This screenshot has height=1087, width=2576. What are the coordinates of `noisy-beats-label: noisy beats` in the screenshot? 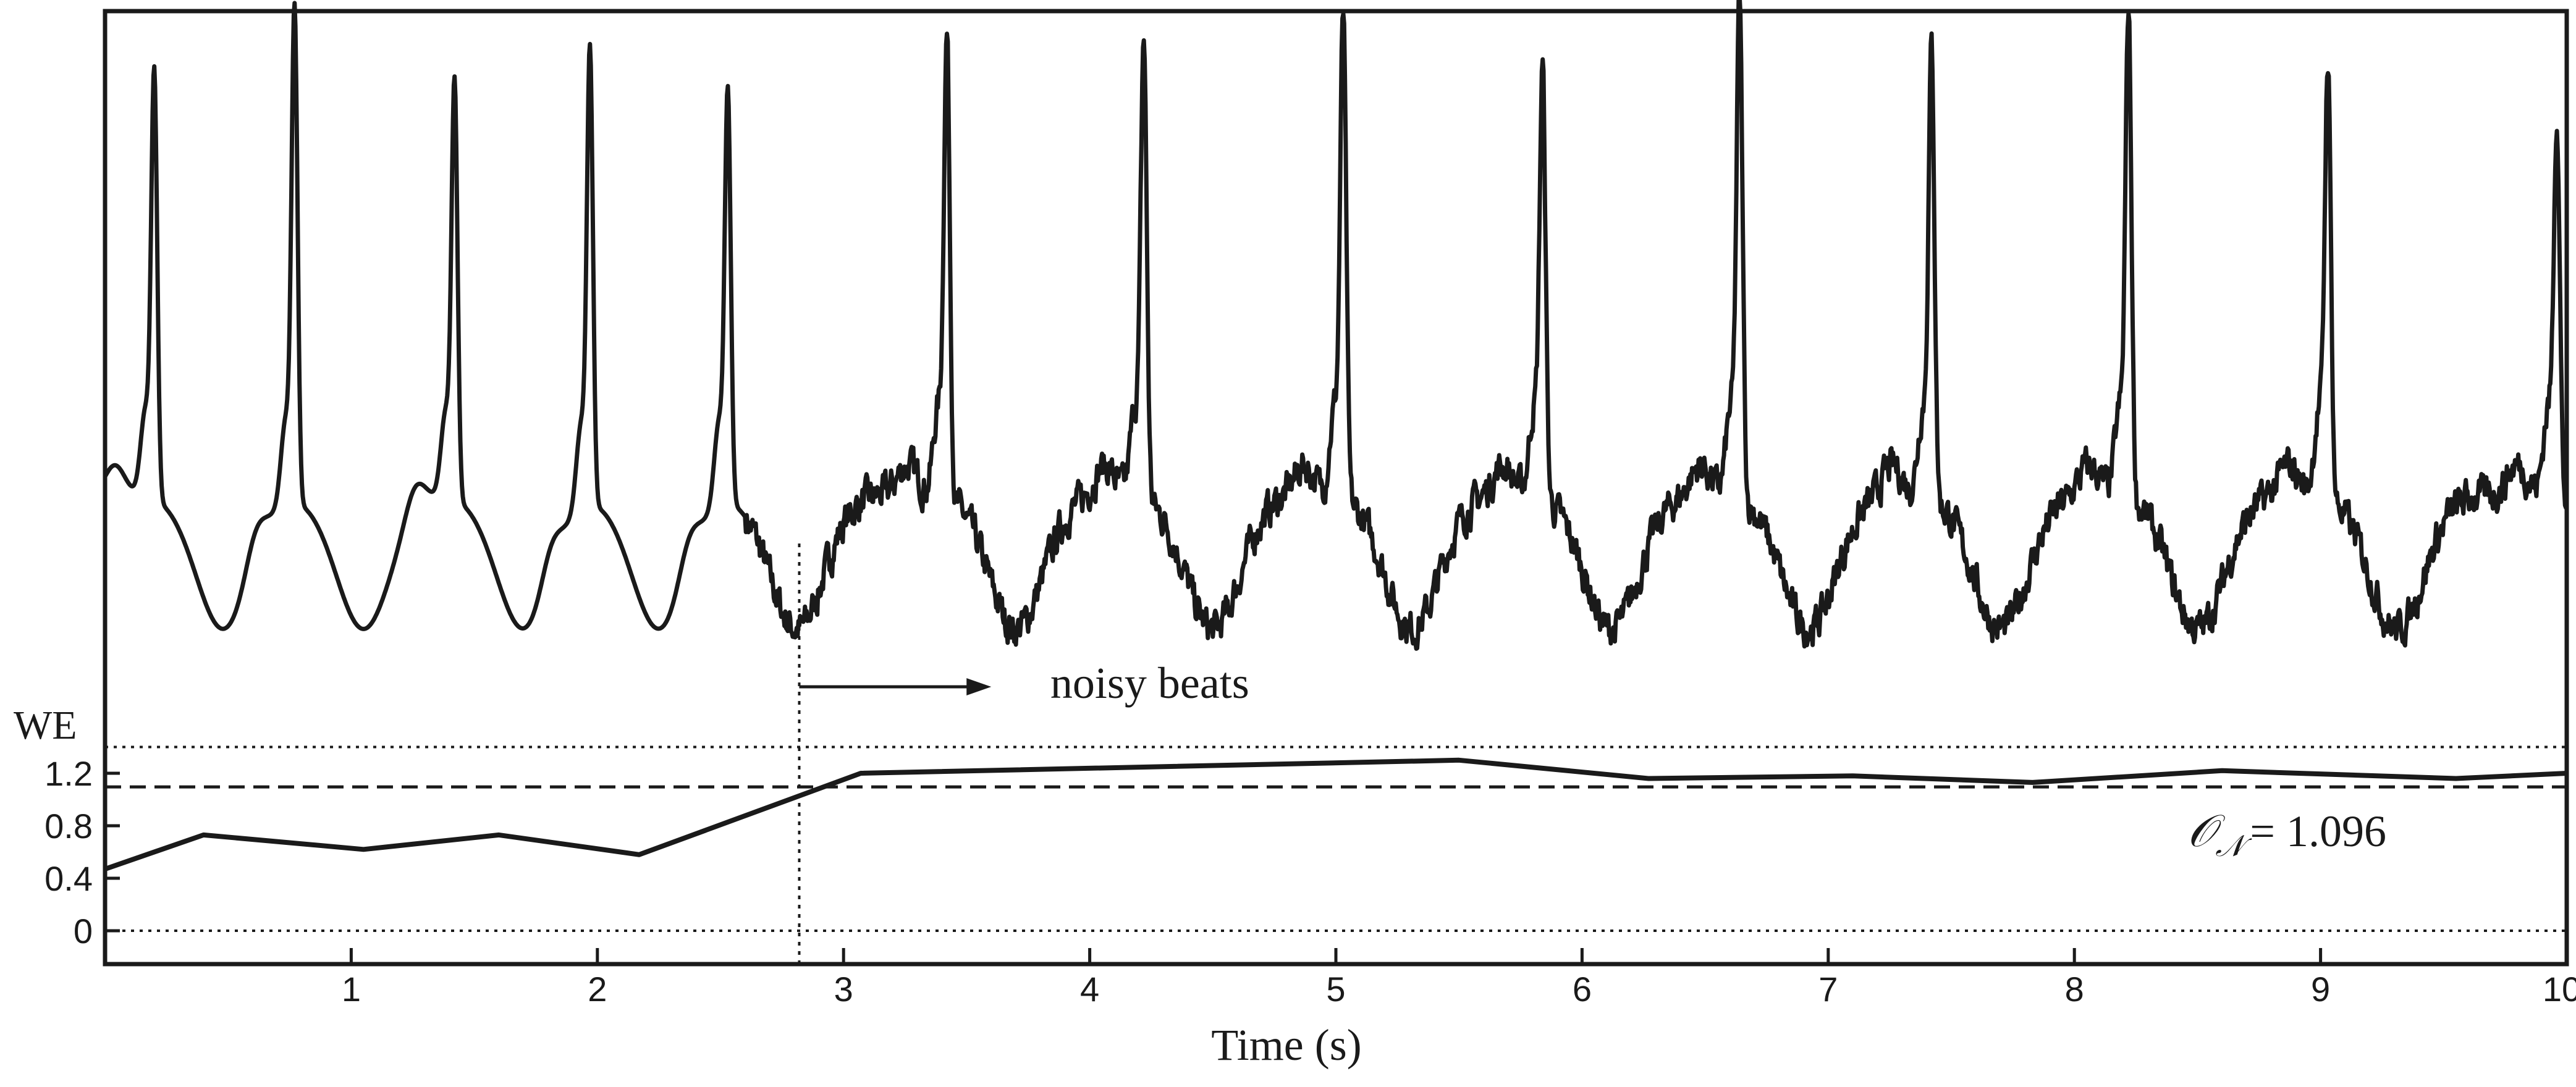 It's located at (1149, 683).